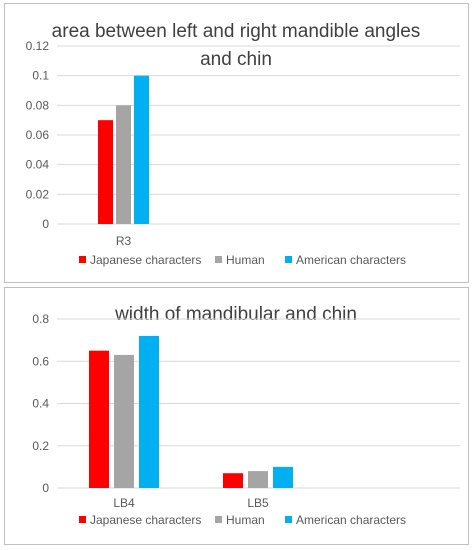  What do you see at coordinates (236, 59) in the screenshot?
I see `chart-title-line: and chin` at bounding box center [236, 59].